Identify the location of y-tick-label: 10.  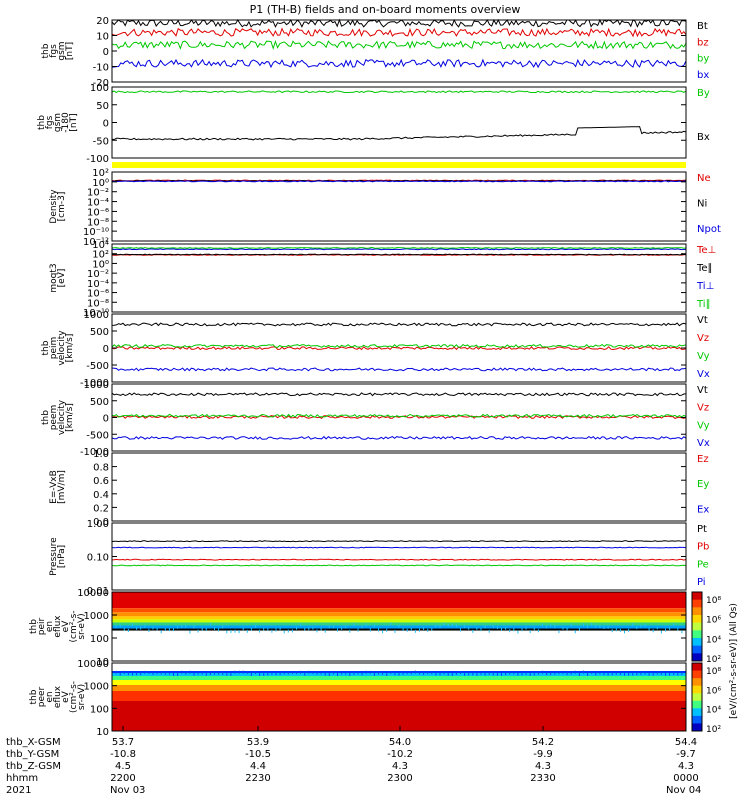
(102, 732).